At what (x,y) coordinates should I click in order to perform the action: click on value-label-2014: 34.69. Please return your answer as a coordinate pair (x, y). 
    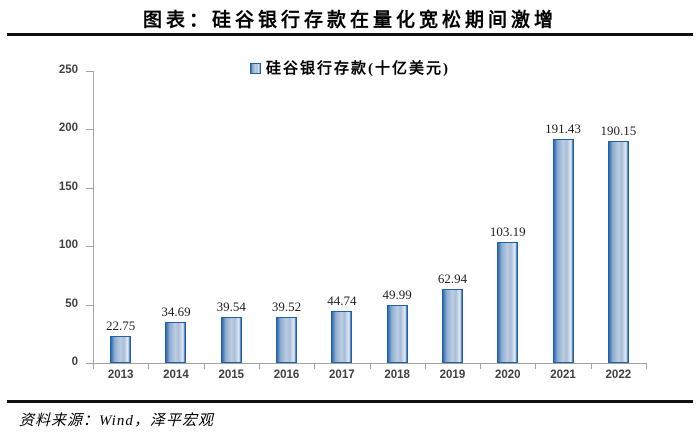
    Looking at the image, I should click on (176, 312).